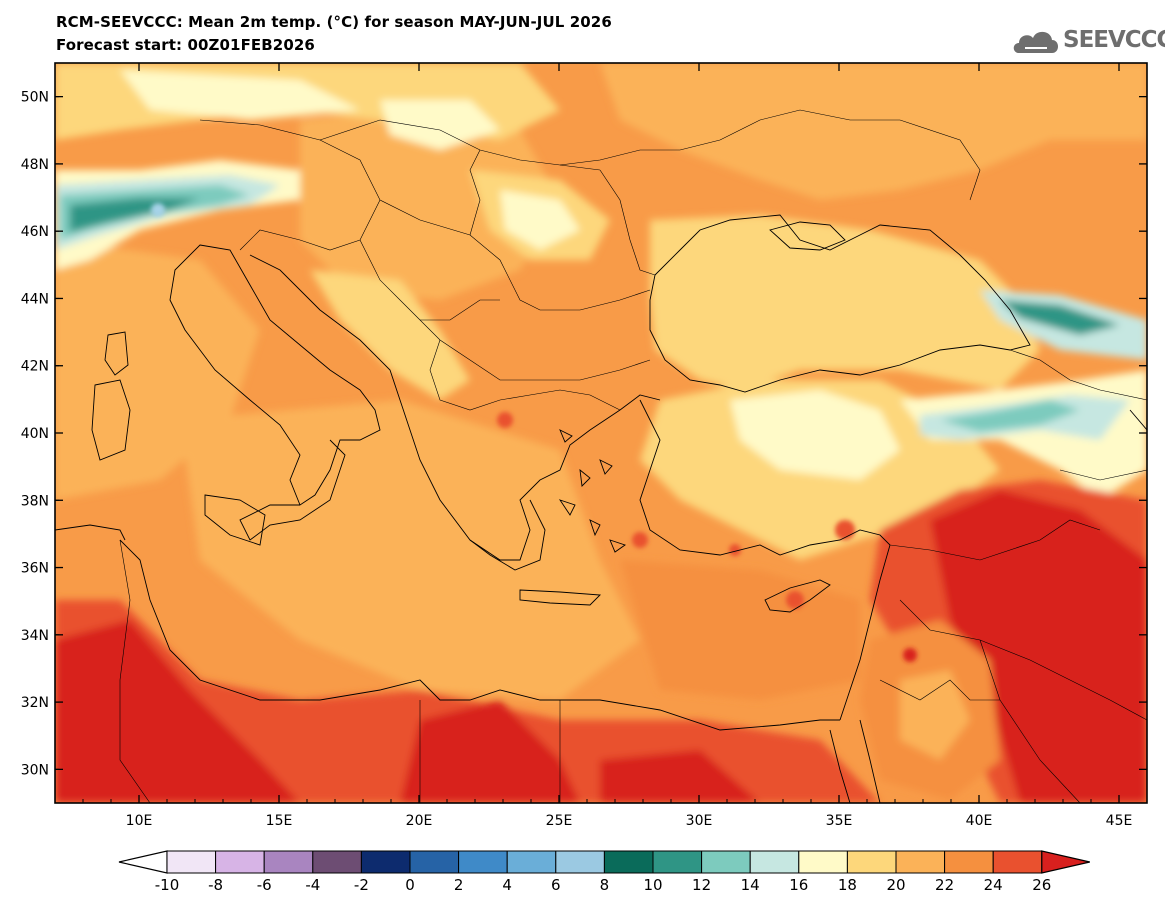  I want to click on lat-tick-label: 34N, so click(35, 636).